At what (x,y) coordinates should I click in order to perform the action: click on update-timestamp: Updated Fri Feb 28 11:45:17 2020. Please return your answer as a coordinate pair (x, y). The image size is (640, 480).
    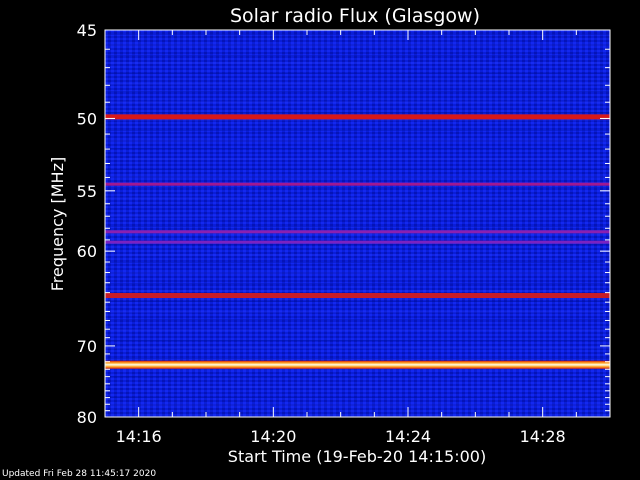
    Looking at the image, I should click on (79, 474).